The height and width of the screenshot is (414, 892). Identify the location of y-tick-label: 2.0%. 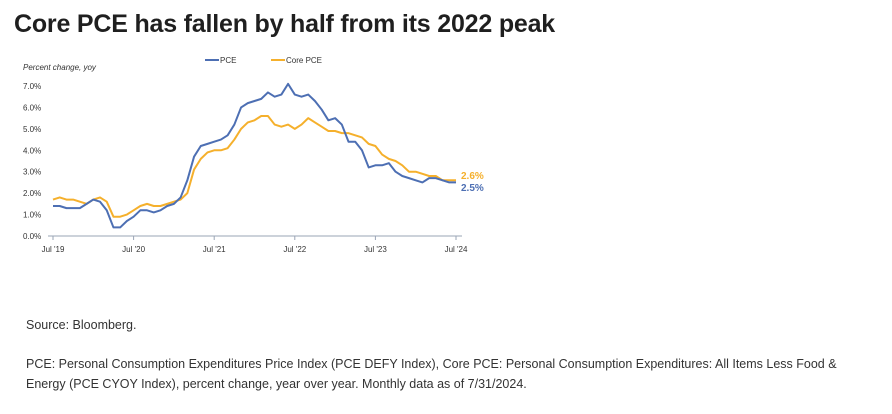
(32, 193).